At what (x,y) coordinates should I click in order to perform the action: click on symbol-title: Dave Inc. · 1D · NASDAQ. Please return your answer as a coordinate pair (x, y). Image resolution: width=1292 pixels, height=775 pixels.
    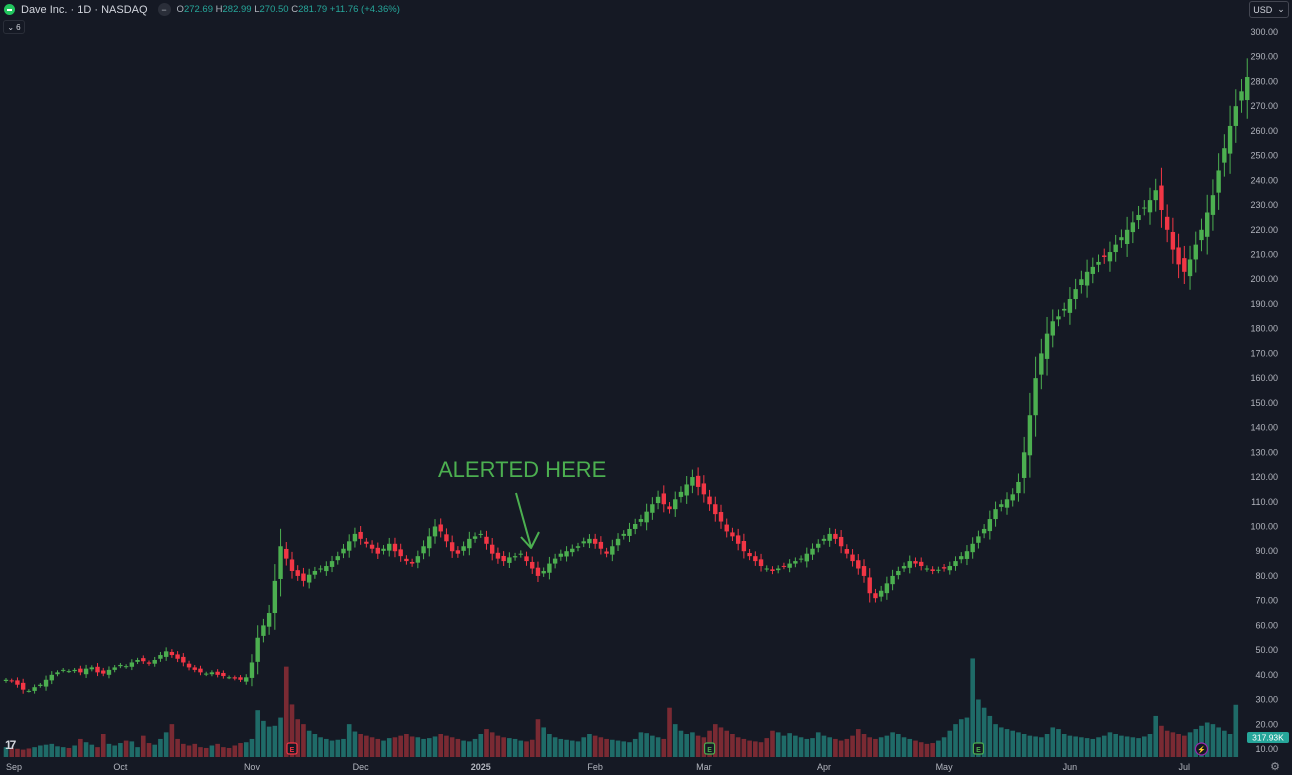
    Looking at the image, I should click on (84, 9).